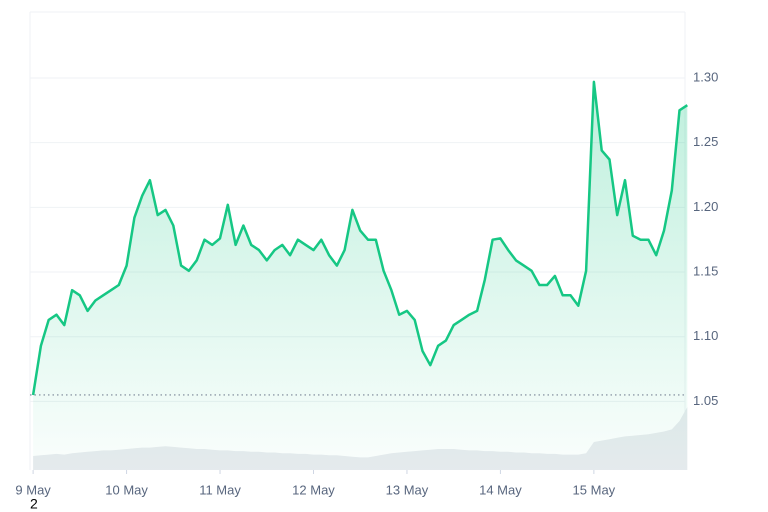  What do you see at coordinates (705, 400) in the screenshot?
I see `y-tick-label: 1.05` at bounding box center [705, 400].